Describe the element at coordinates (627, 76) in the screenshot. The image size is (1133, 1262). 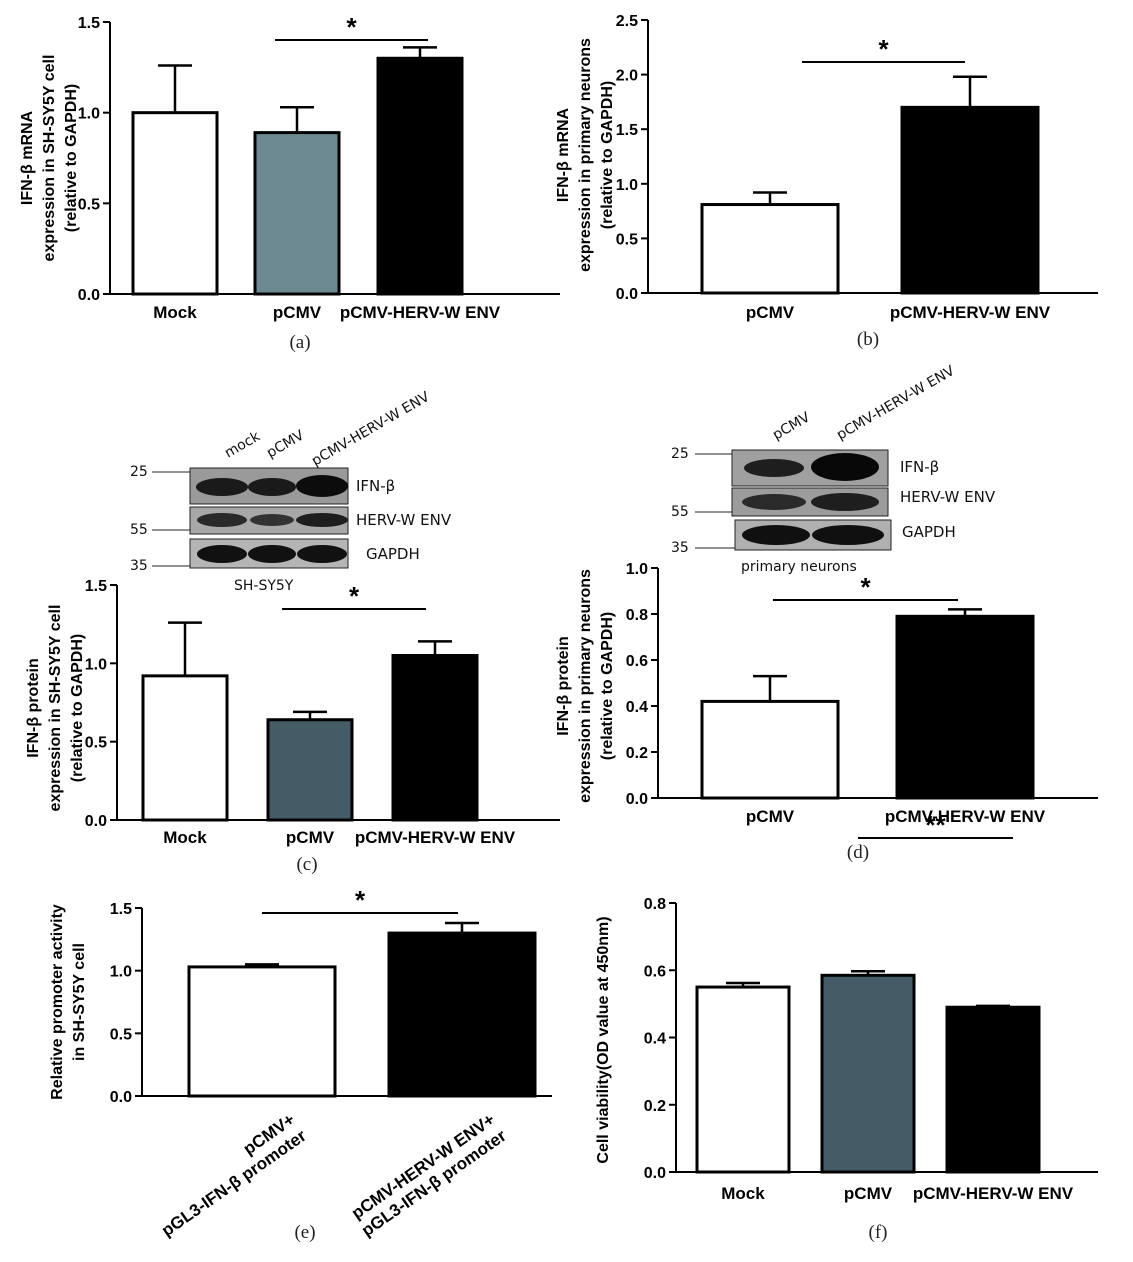
I see `y-tick-label: 2.0` at that location.